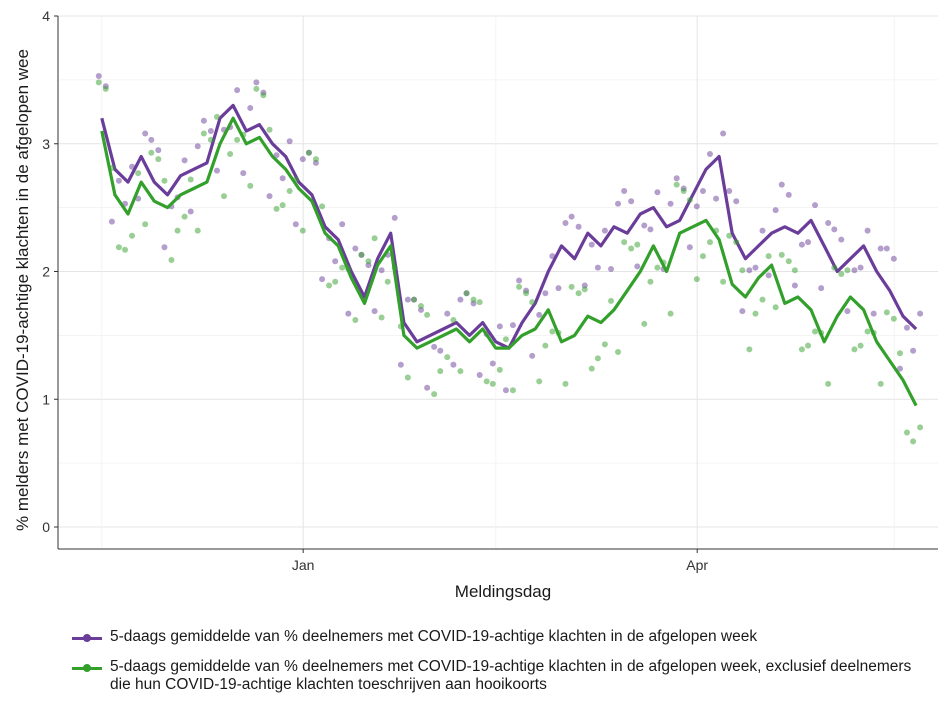 Image resolution: width=944 pixels, height=705 pixels. I want to click on y-axis: 0 1 2 3 4, so click(50, 271).